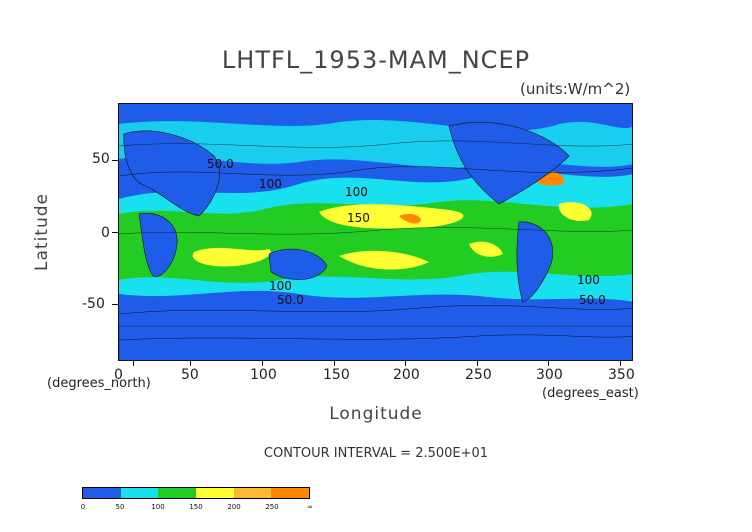 The height and width of the screenshot is (532, 752). I want to click on x-tick-label: 0, so click(118, 375).